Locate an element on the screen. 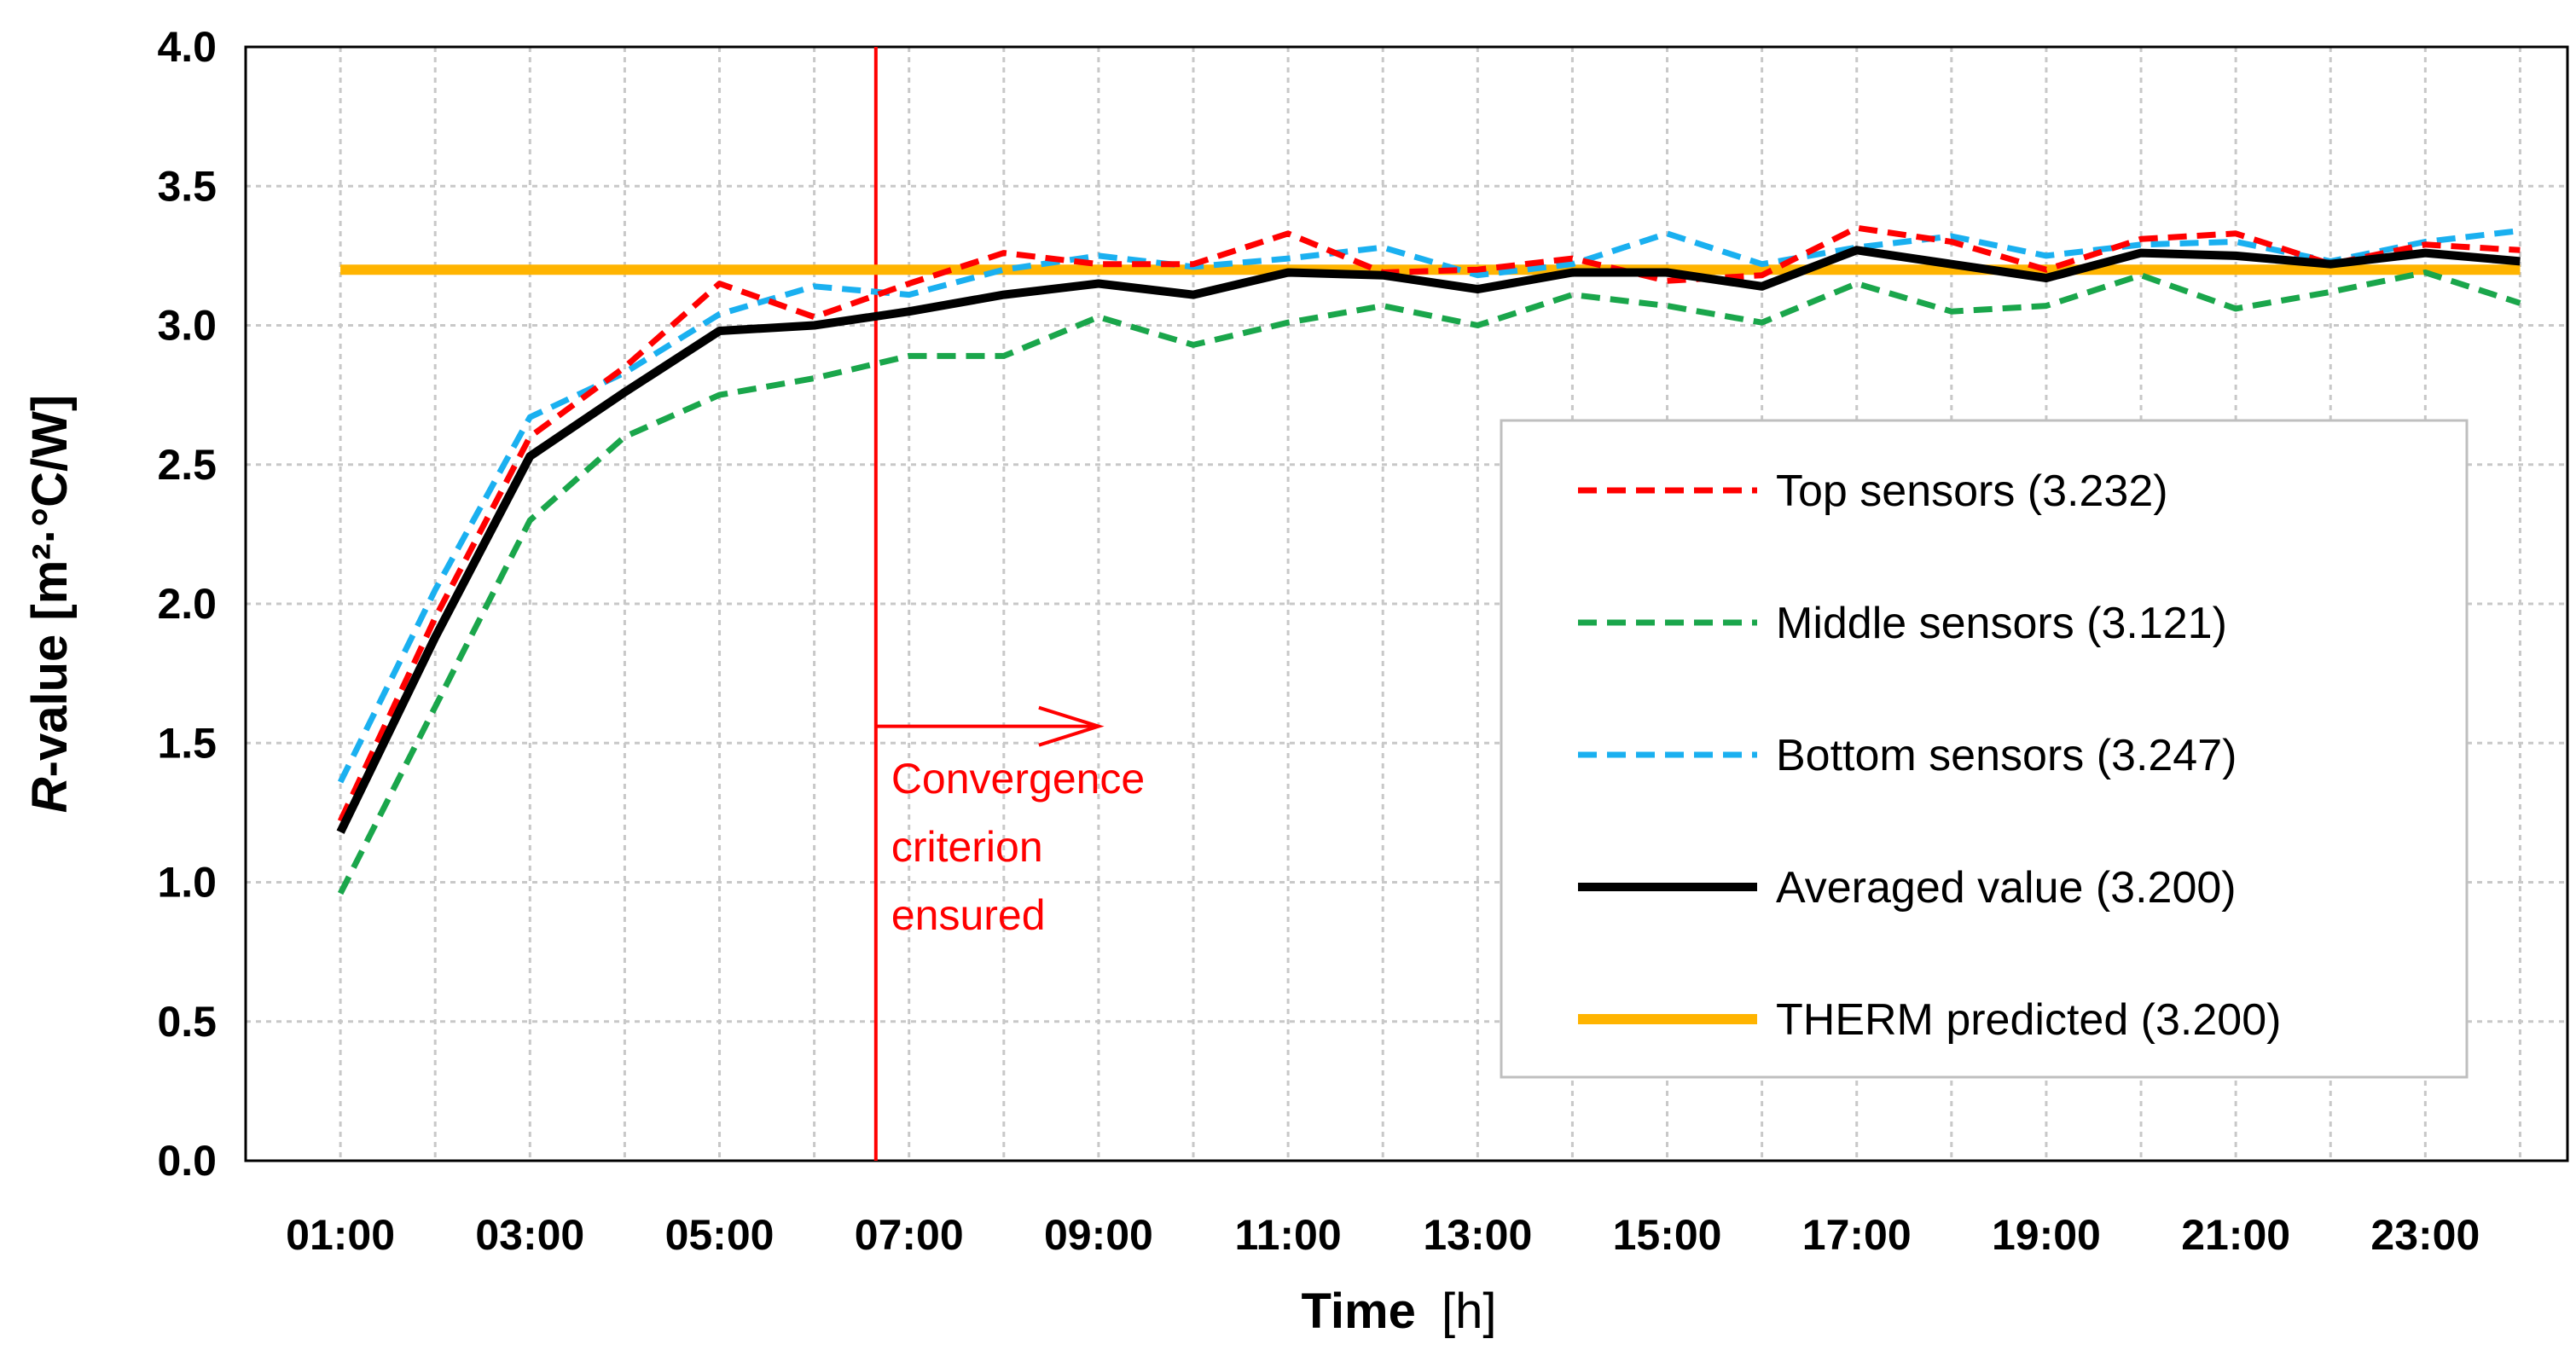  x-tick-label: 13:00 is located at coordinates (1477, 1235).